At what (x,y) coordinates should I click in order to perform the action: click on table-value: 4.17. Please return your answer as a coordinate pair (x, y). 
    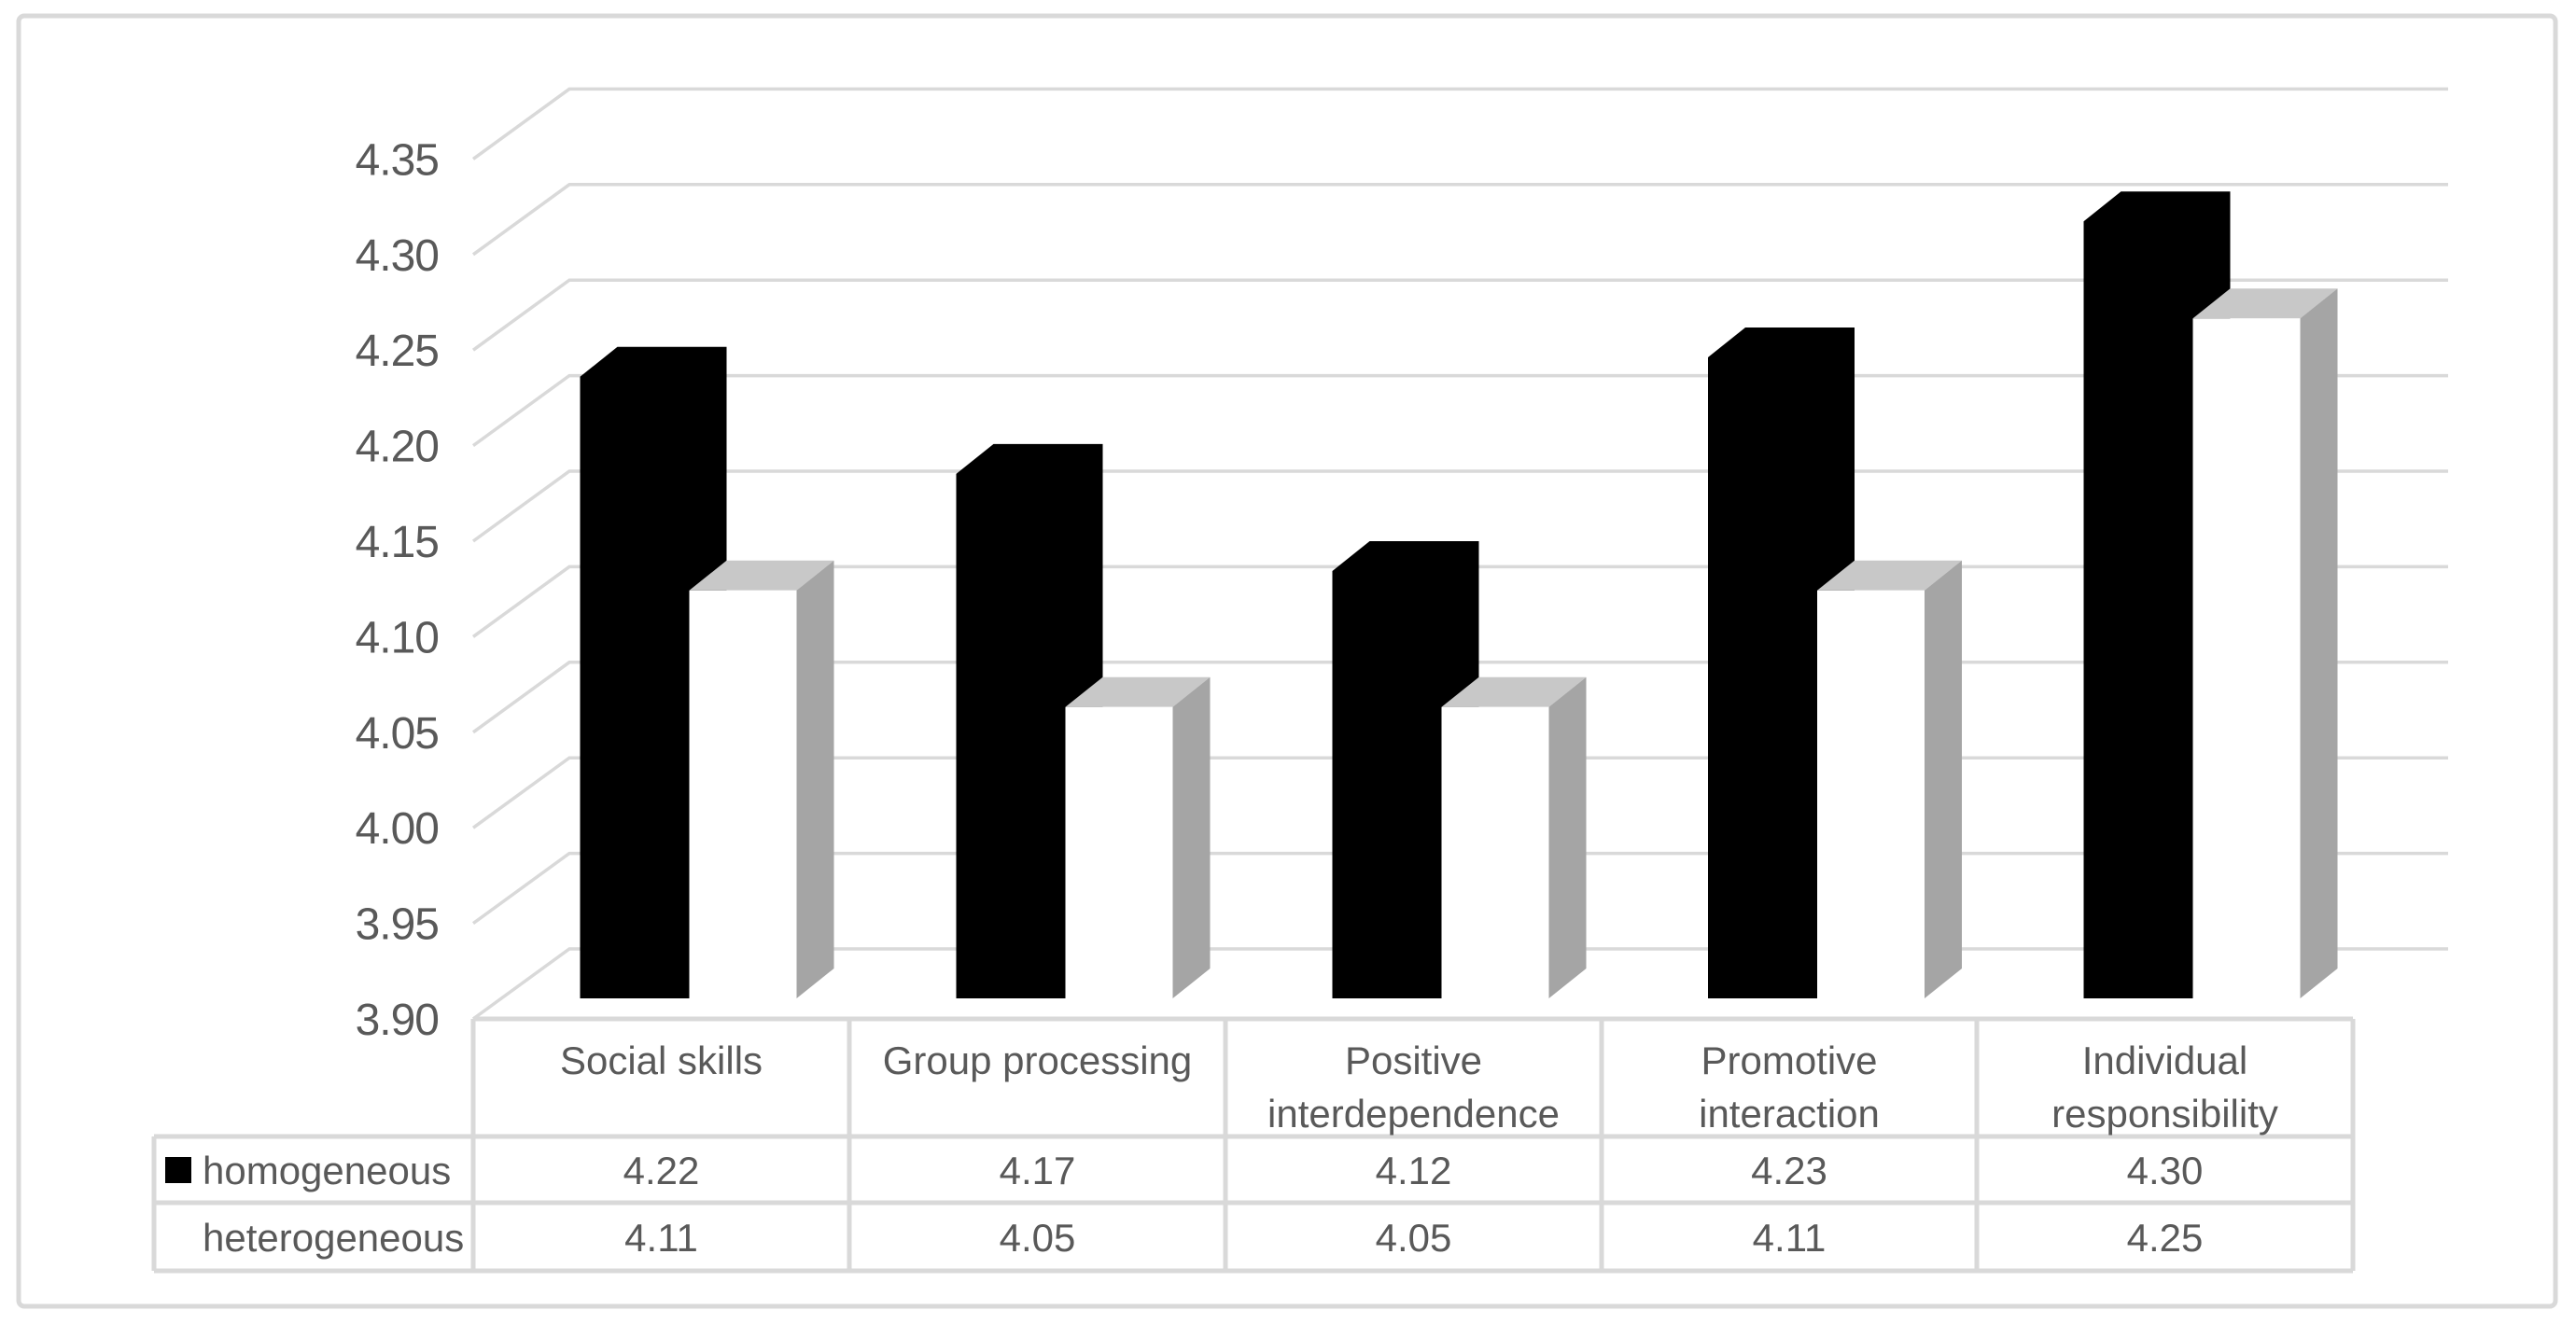
    Looking at the image, I should click on (1038, 1170).